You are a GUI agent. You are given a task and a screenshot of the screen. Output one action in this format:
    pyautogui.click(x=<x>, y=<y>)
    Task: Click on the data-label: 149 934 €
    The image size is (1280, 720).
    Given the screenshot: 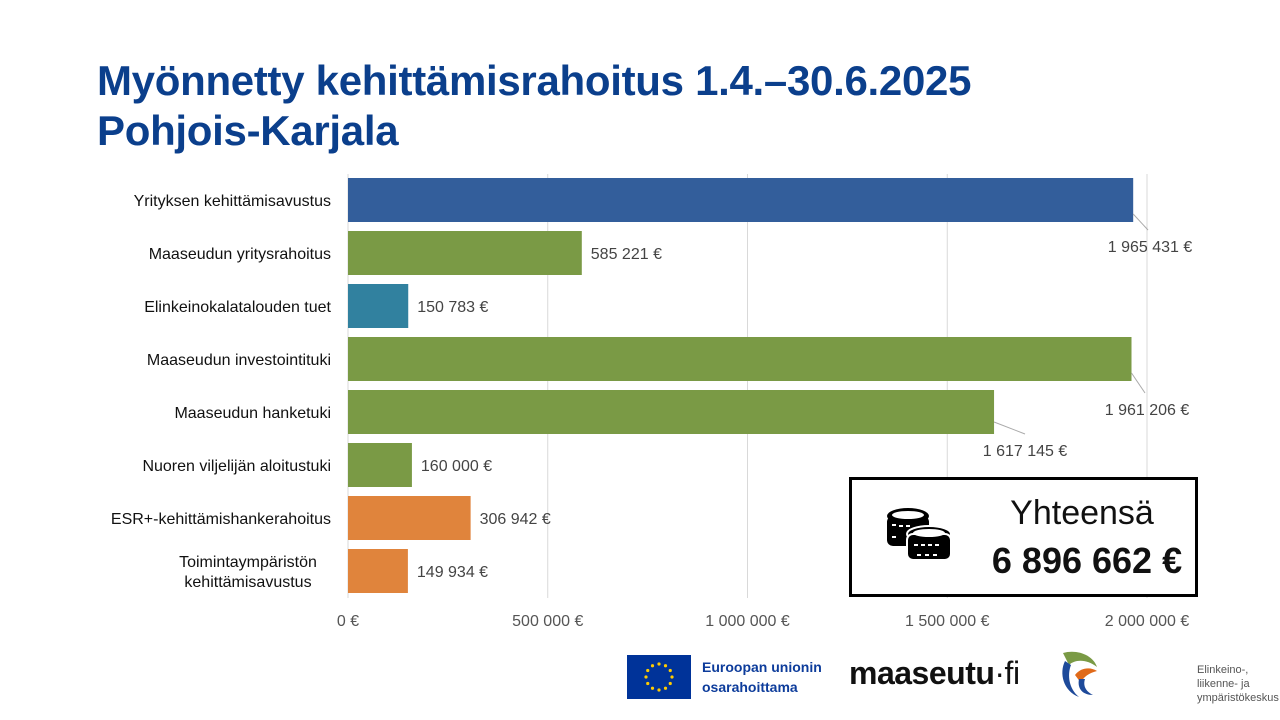 What is the action you would take?
    pyautogui.click(x=452, y=572)
    